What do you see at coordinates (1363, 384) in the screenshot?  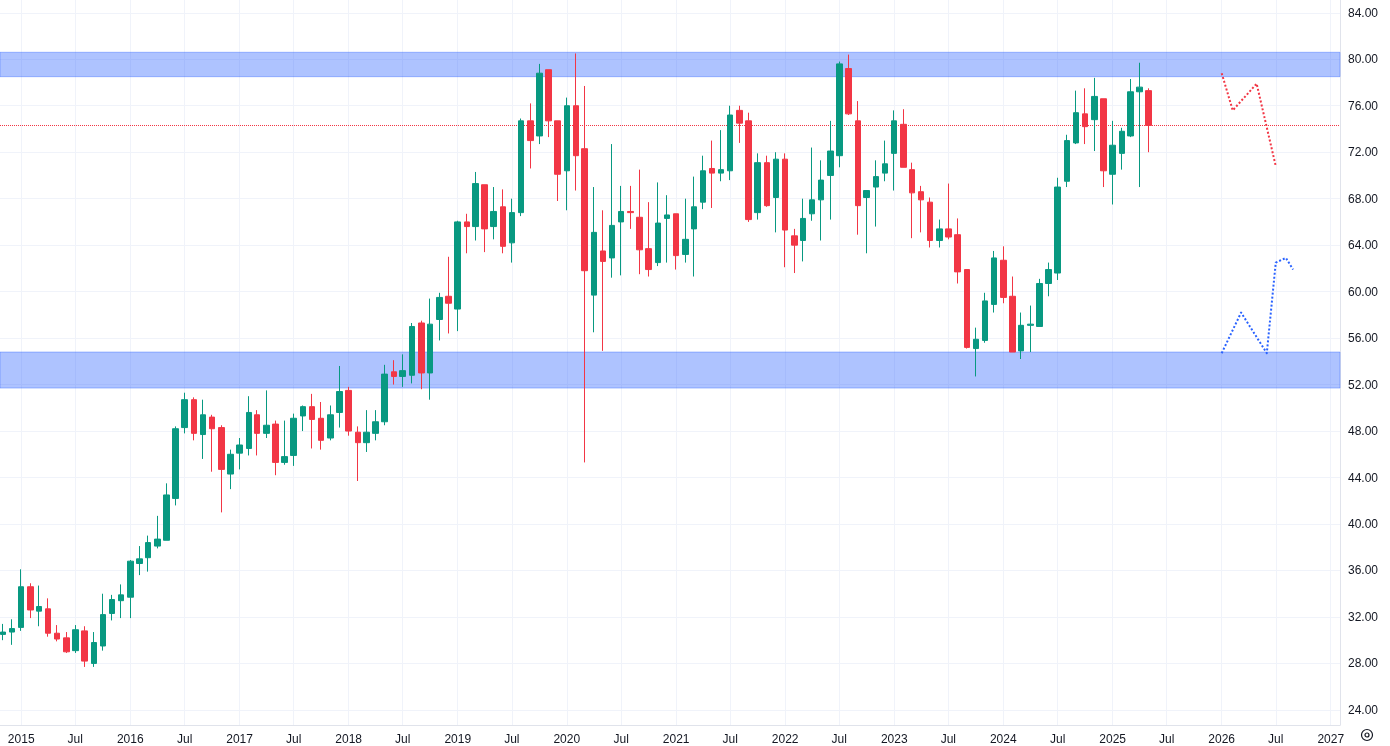 I see `y-tick-label: 52.00` at bounding box center [1363, 384].